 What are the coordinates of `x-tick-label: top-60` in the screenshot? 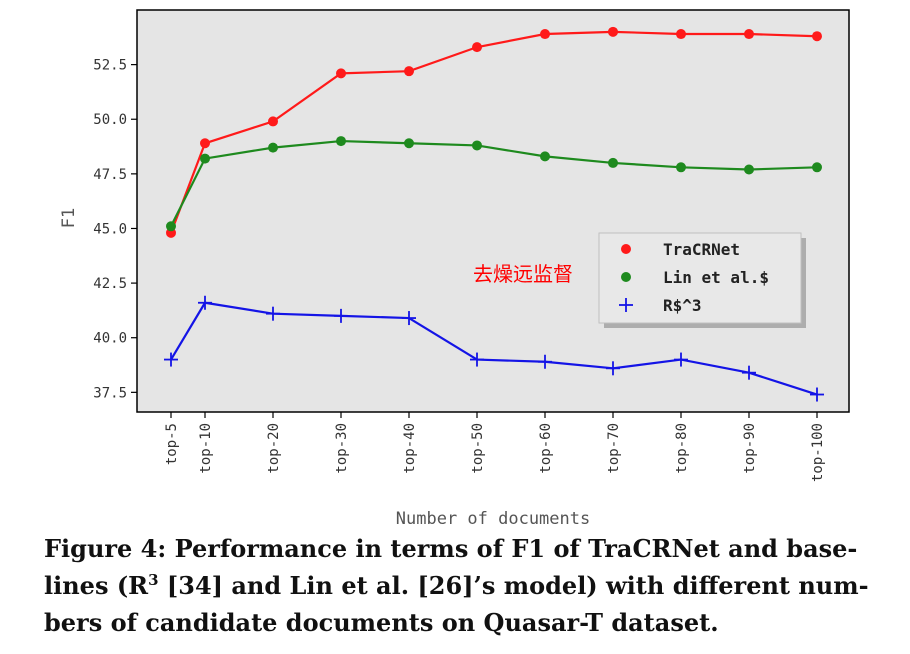 It's located at (546, 448).